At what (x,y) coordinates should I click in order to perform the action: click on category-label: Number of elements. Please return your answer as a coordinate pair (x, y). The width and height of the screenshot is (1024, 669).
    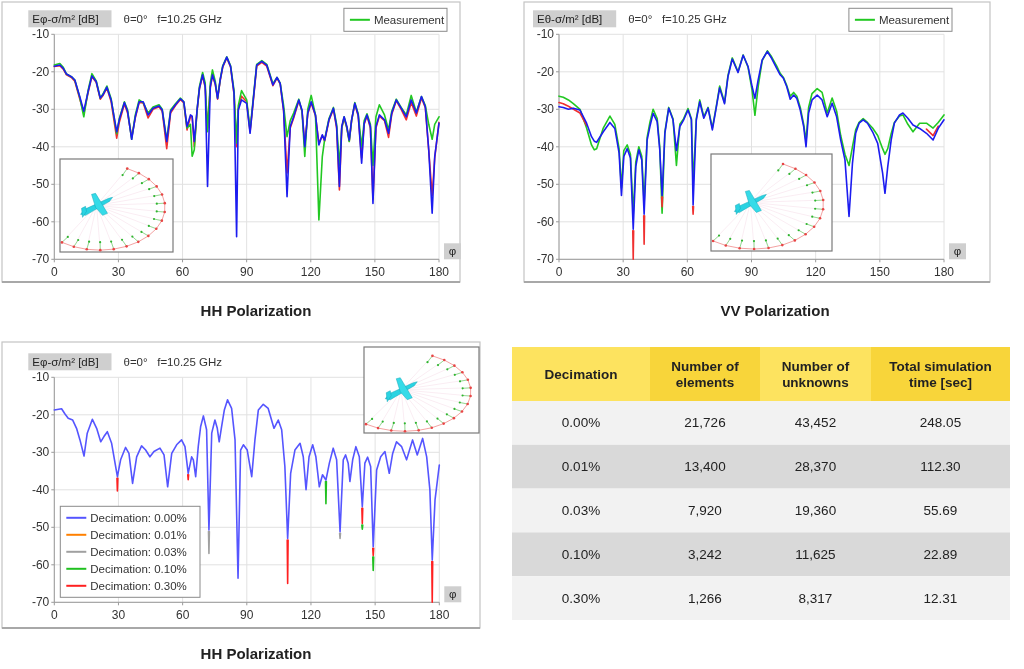
    Looking at the image, I should click on (705, 374).